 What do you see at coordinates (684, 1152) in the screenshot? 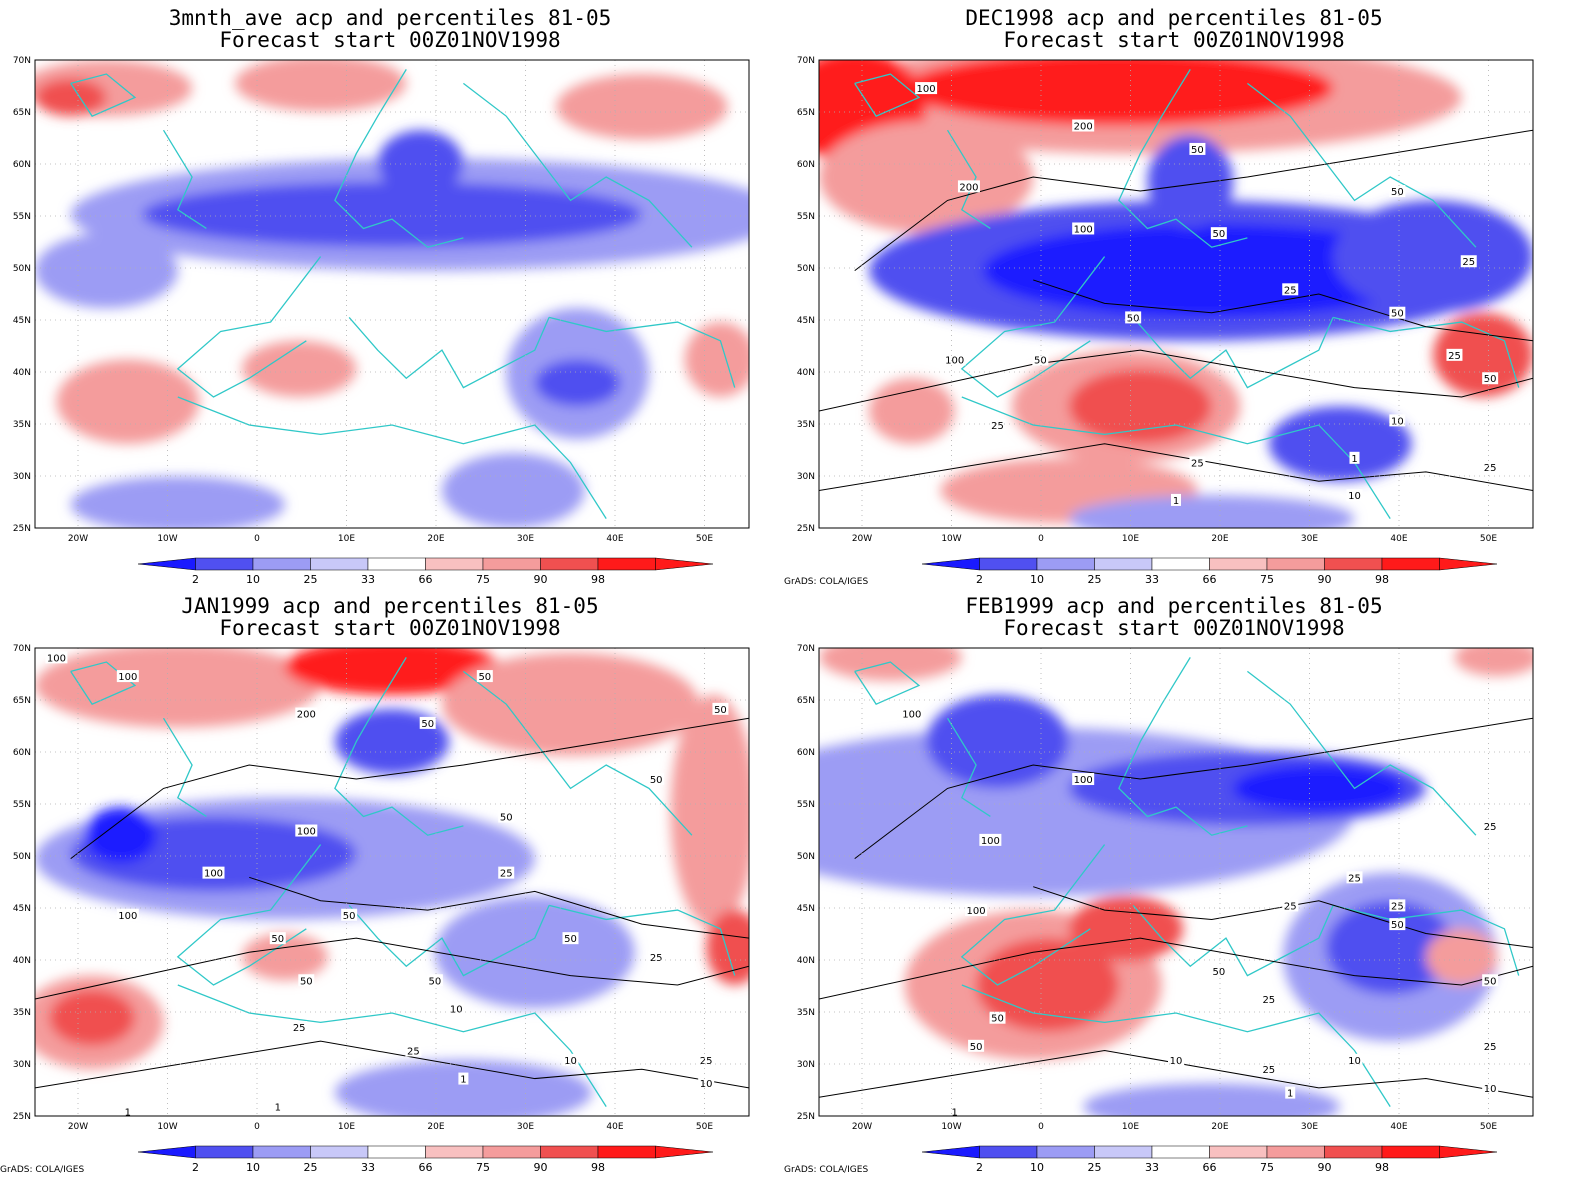
I see `colorbar-arrow-high` at bounding box center [684, 1152].